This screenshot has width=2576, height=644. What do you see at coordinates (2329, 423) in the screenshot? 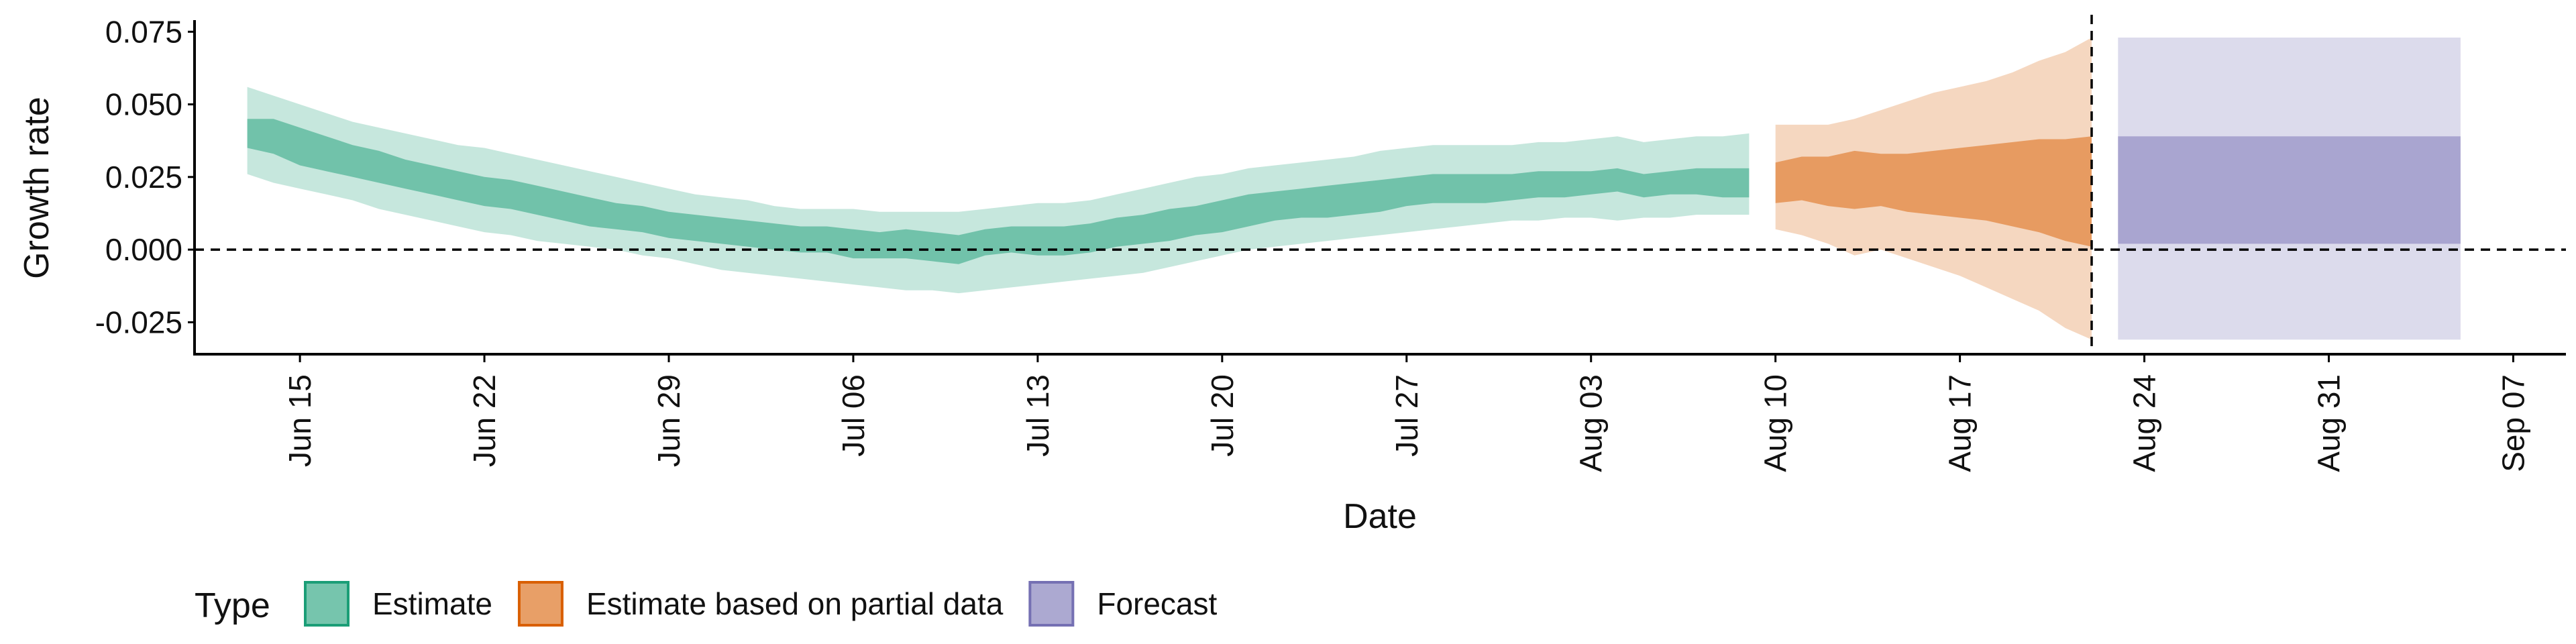
I see `x-tick-label: Aug 31` at bounding box center [2329, 423].